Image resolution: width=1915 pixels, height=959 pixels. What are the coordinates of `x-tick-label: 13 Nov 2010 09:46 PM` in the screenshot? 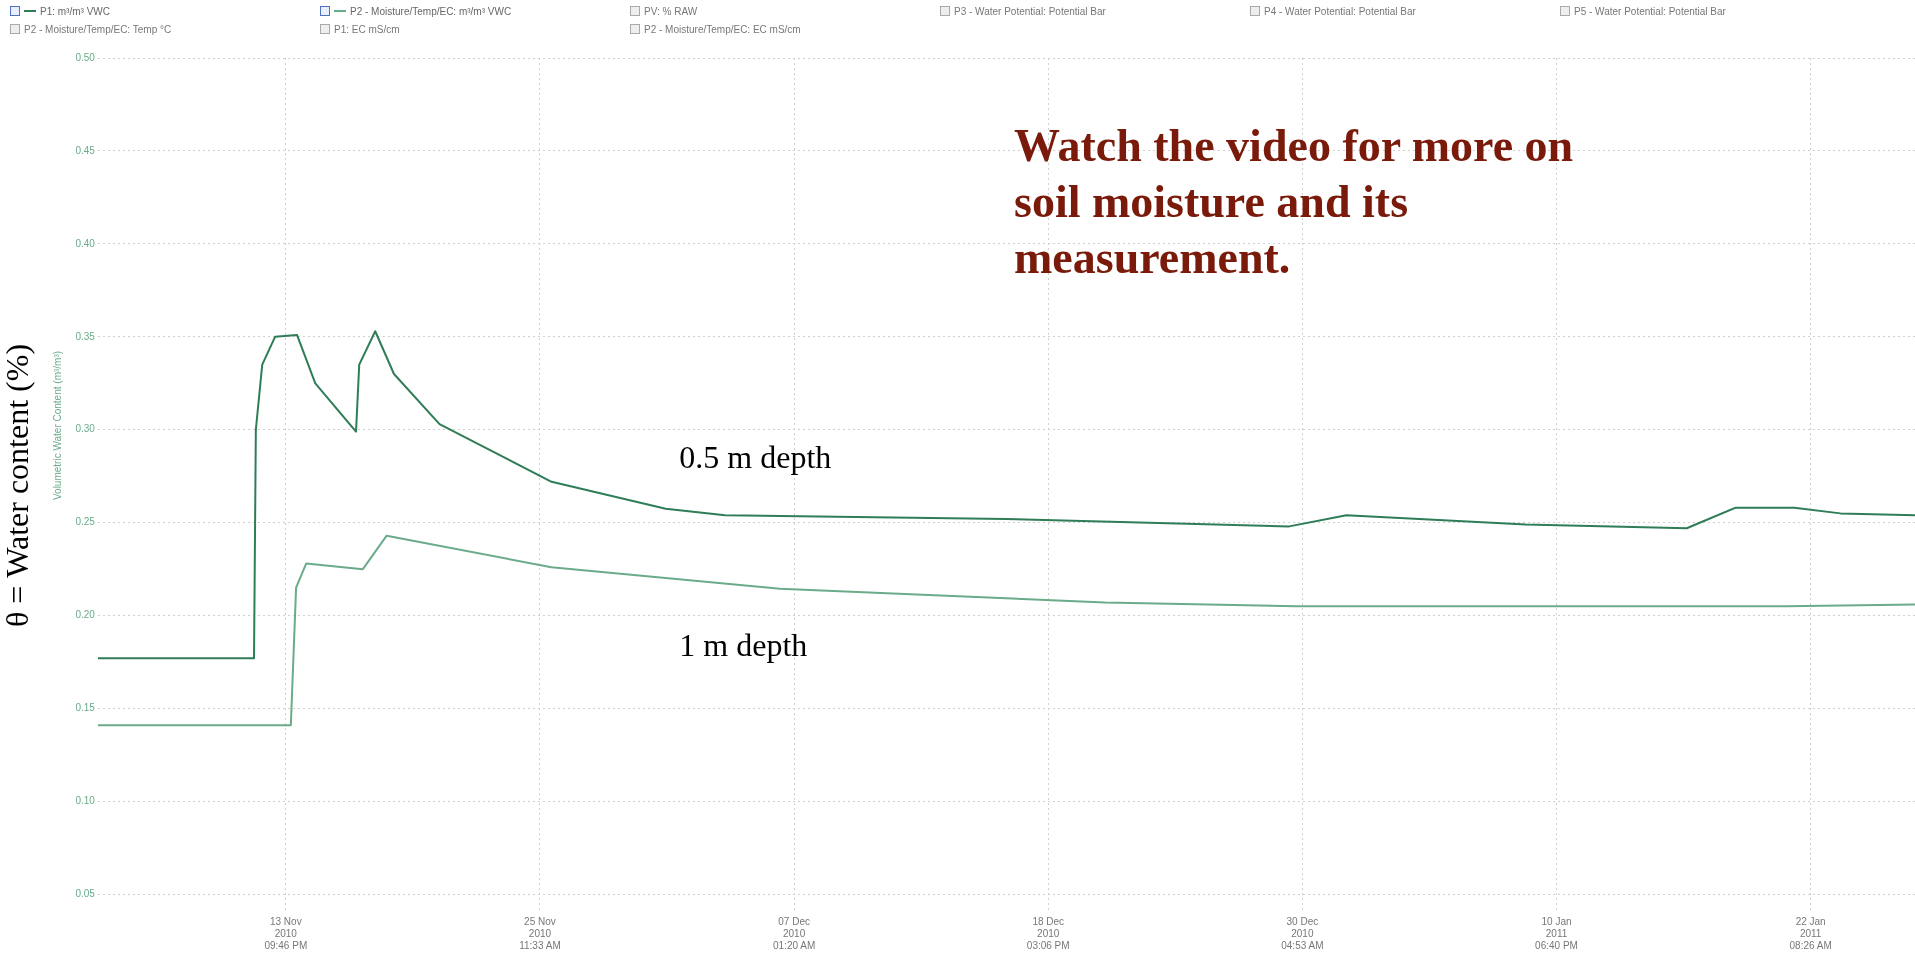 It's located at (286, 933).